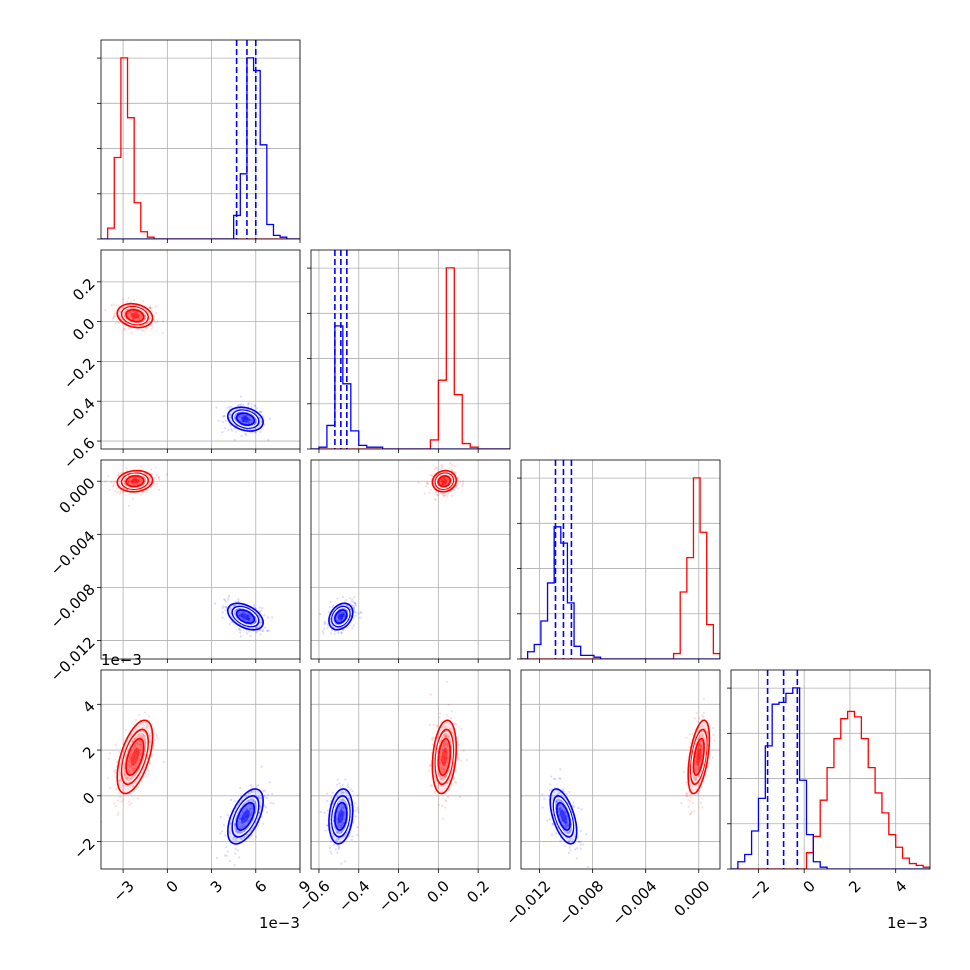 This screenshot has height=970, width=970. Describe the element at coordinates (341, 816) in the screenshot. I see `contour-highlight` at that location.